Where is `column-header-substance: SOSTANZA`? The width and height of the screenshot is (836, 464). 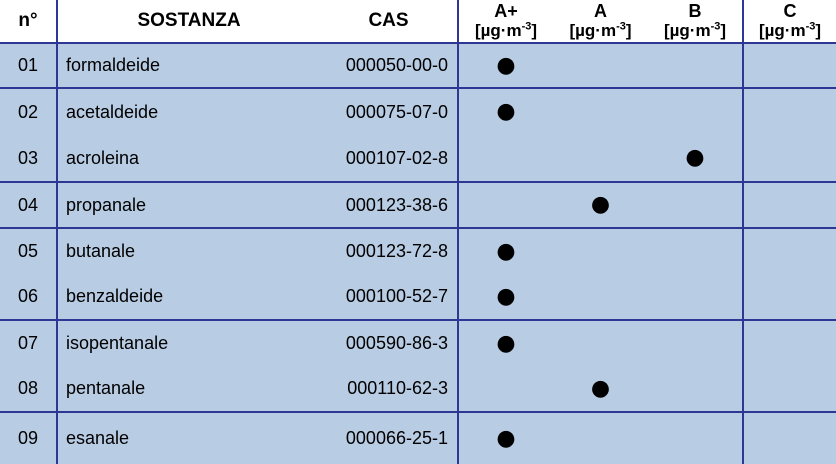
column-header-substance: SOSTANZA is located at coordinates (188, 22).